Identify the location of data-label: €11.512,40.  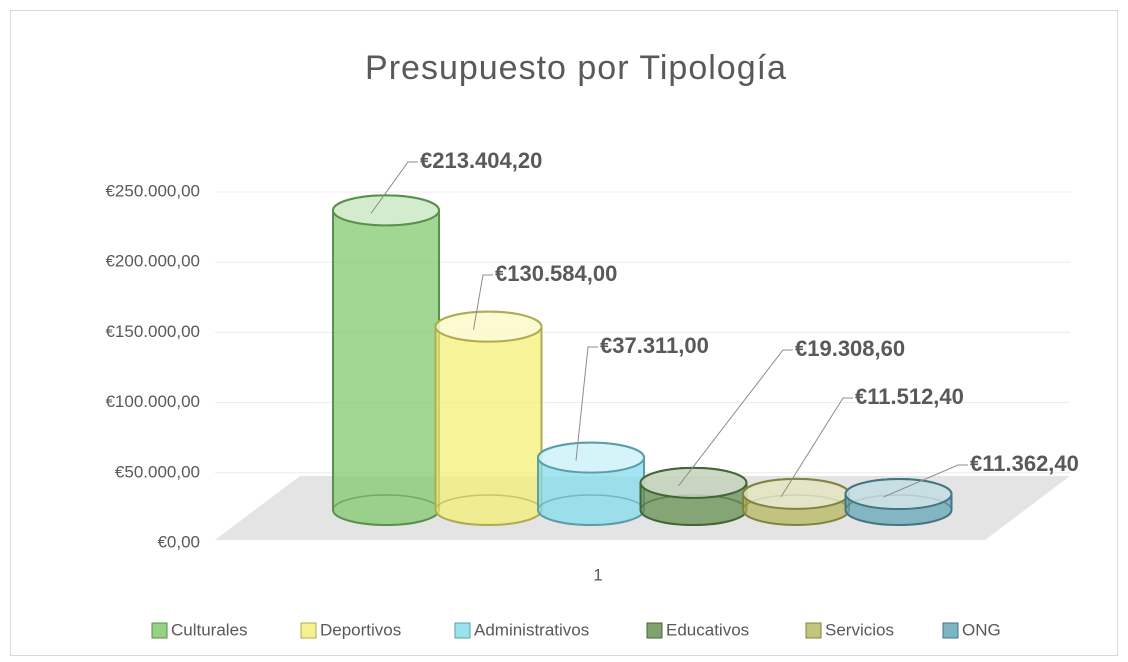
(909, 396).